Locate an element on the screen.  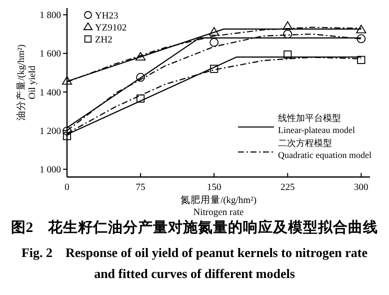
caption: 图2 花生籽仁油分产量对施氮量的响应及模型拟合曲线 is located at coordinates (194, 227).